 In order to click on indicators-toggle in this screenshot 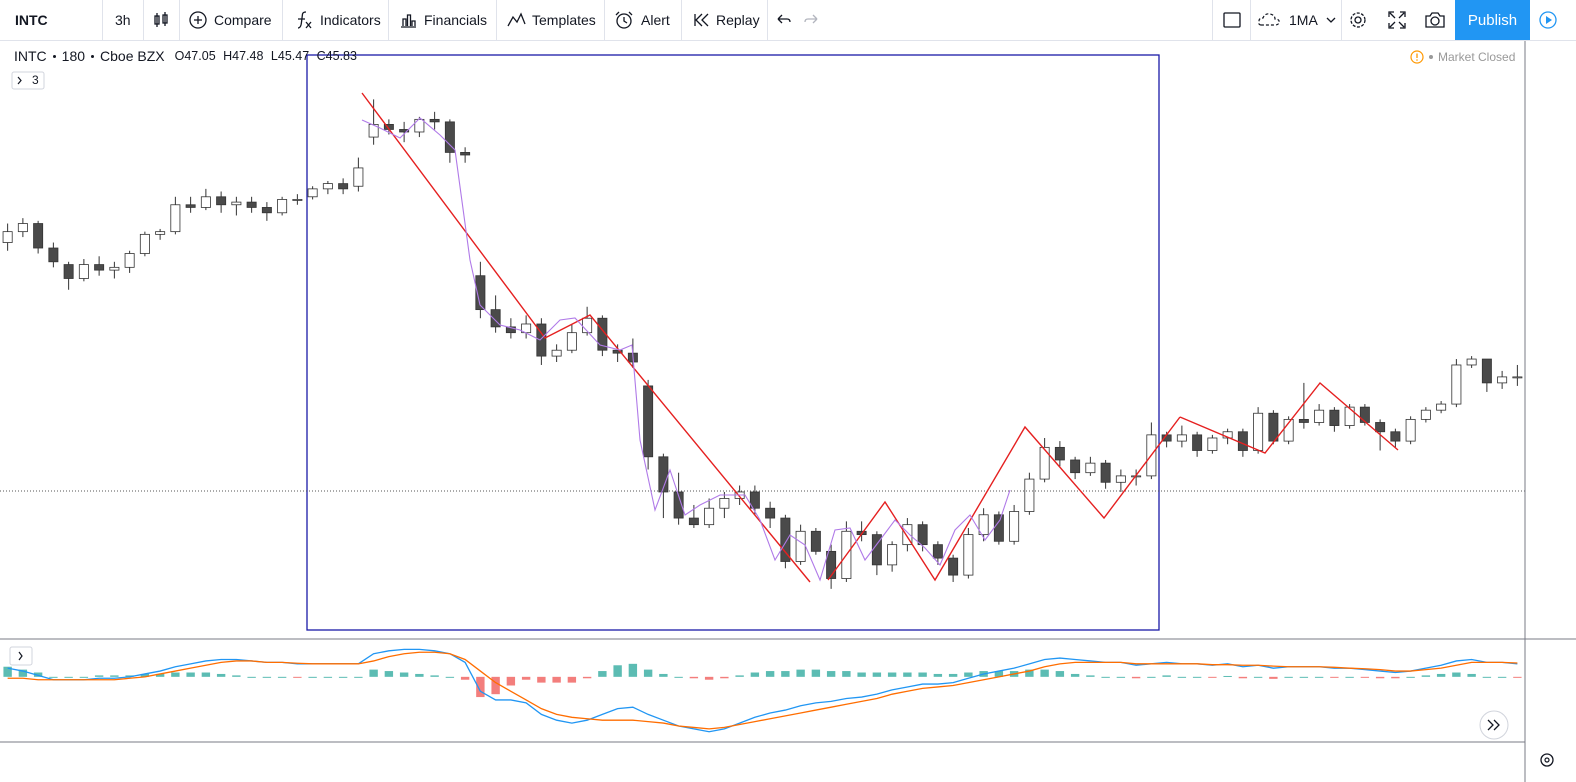, I will do `click(28, 80)`.